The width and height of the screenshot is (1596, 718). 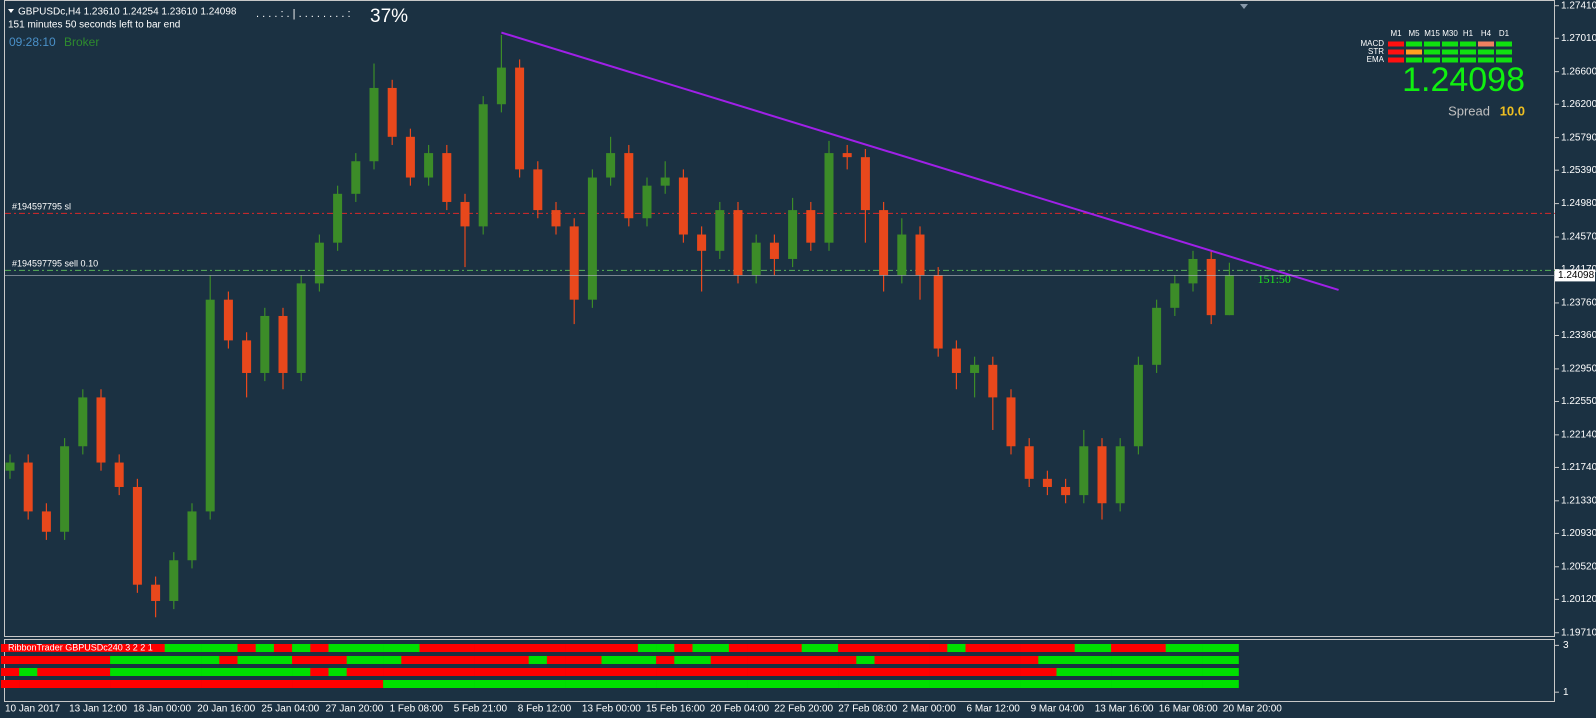 What do you see at coordinates (739, 709) in the screenshot?
I see `x-tick-label: 20 Feb 04:00` at bounding box center [739, 709].